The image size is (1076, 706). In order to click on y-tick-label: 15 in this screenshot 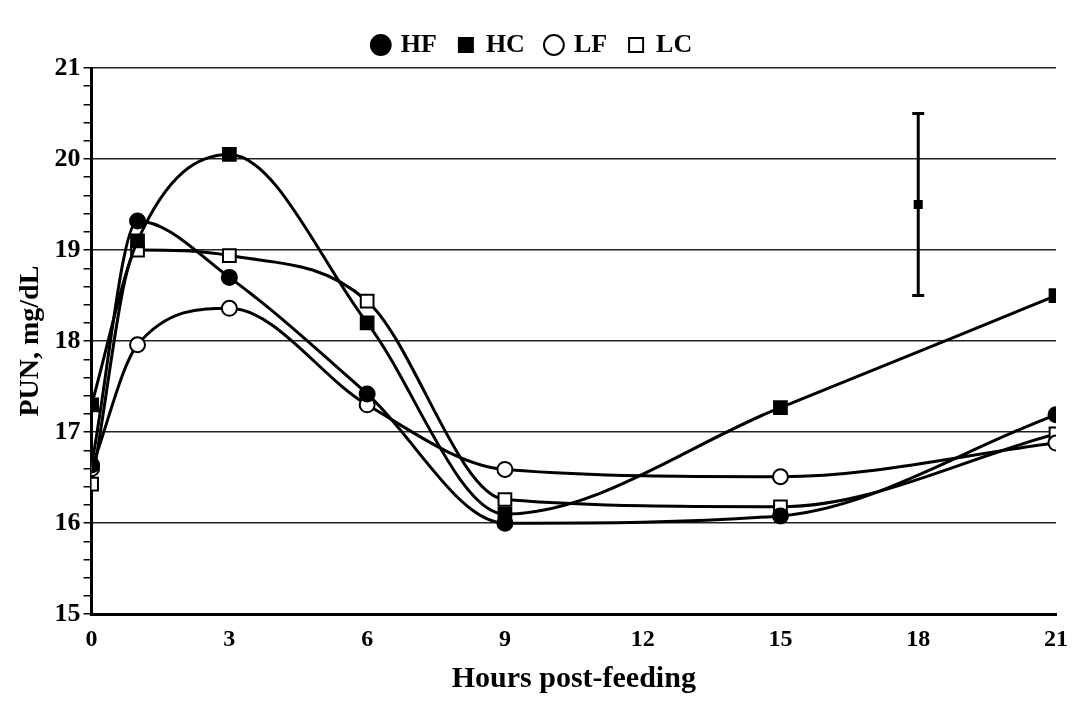, I will do `click(67, 612)`.